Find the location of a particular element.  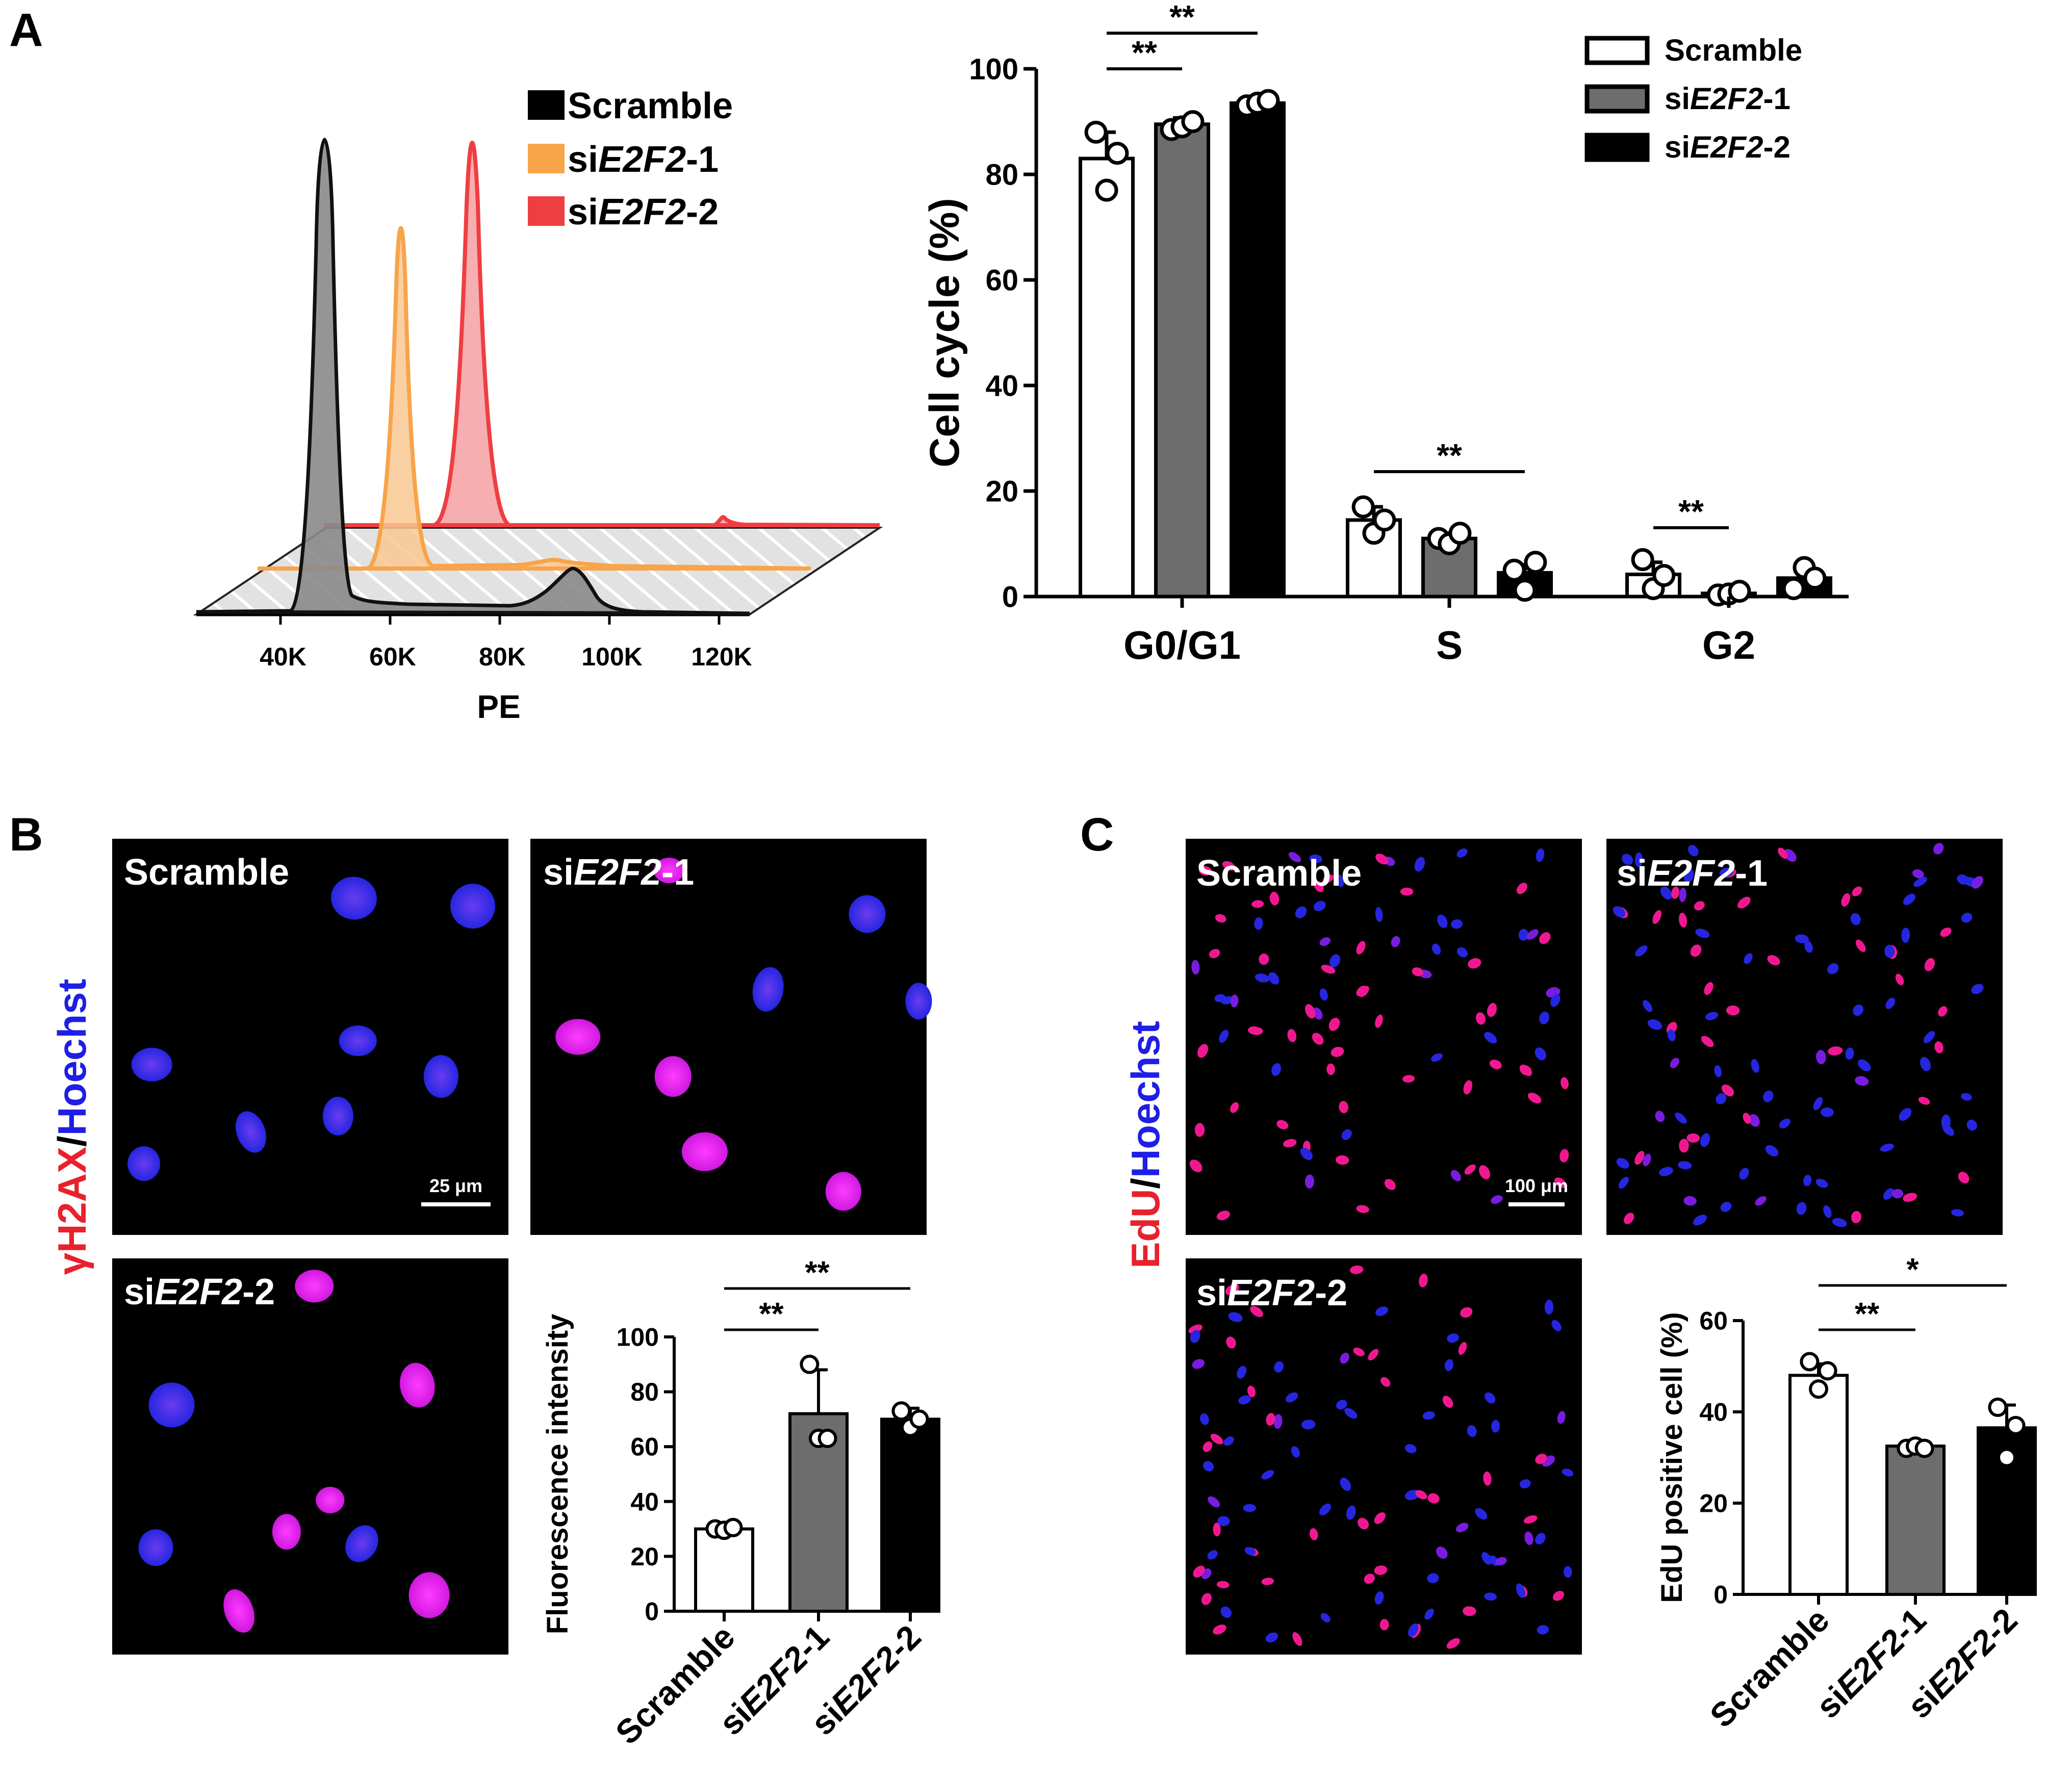

bar-siE2F2-1-G0/G1 is located at coordinates (1182, 360).